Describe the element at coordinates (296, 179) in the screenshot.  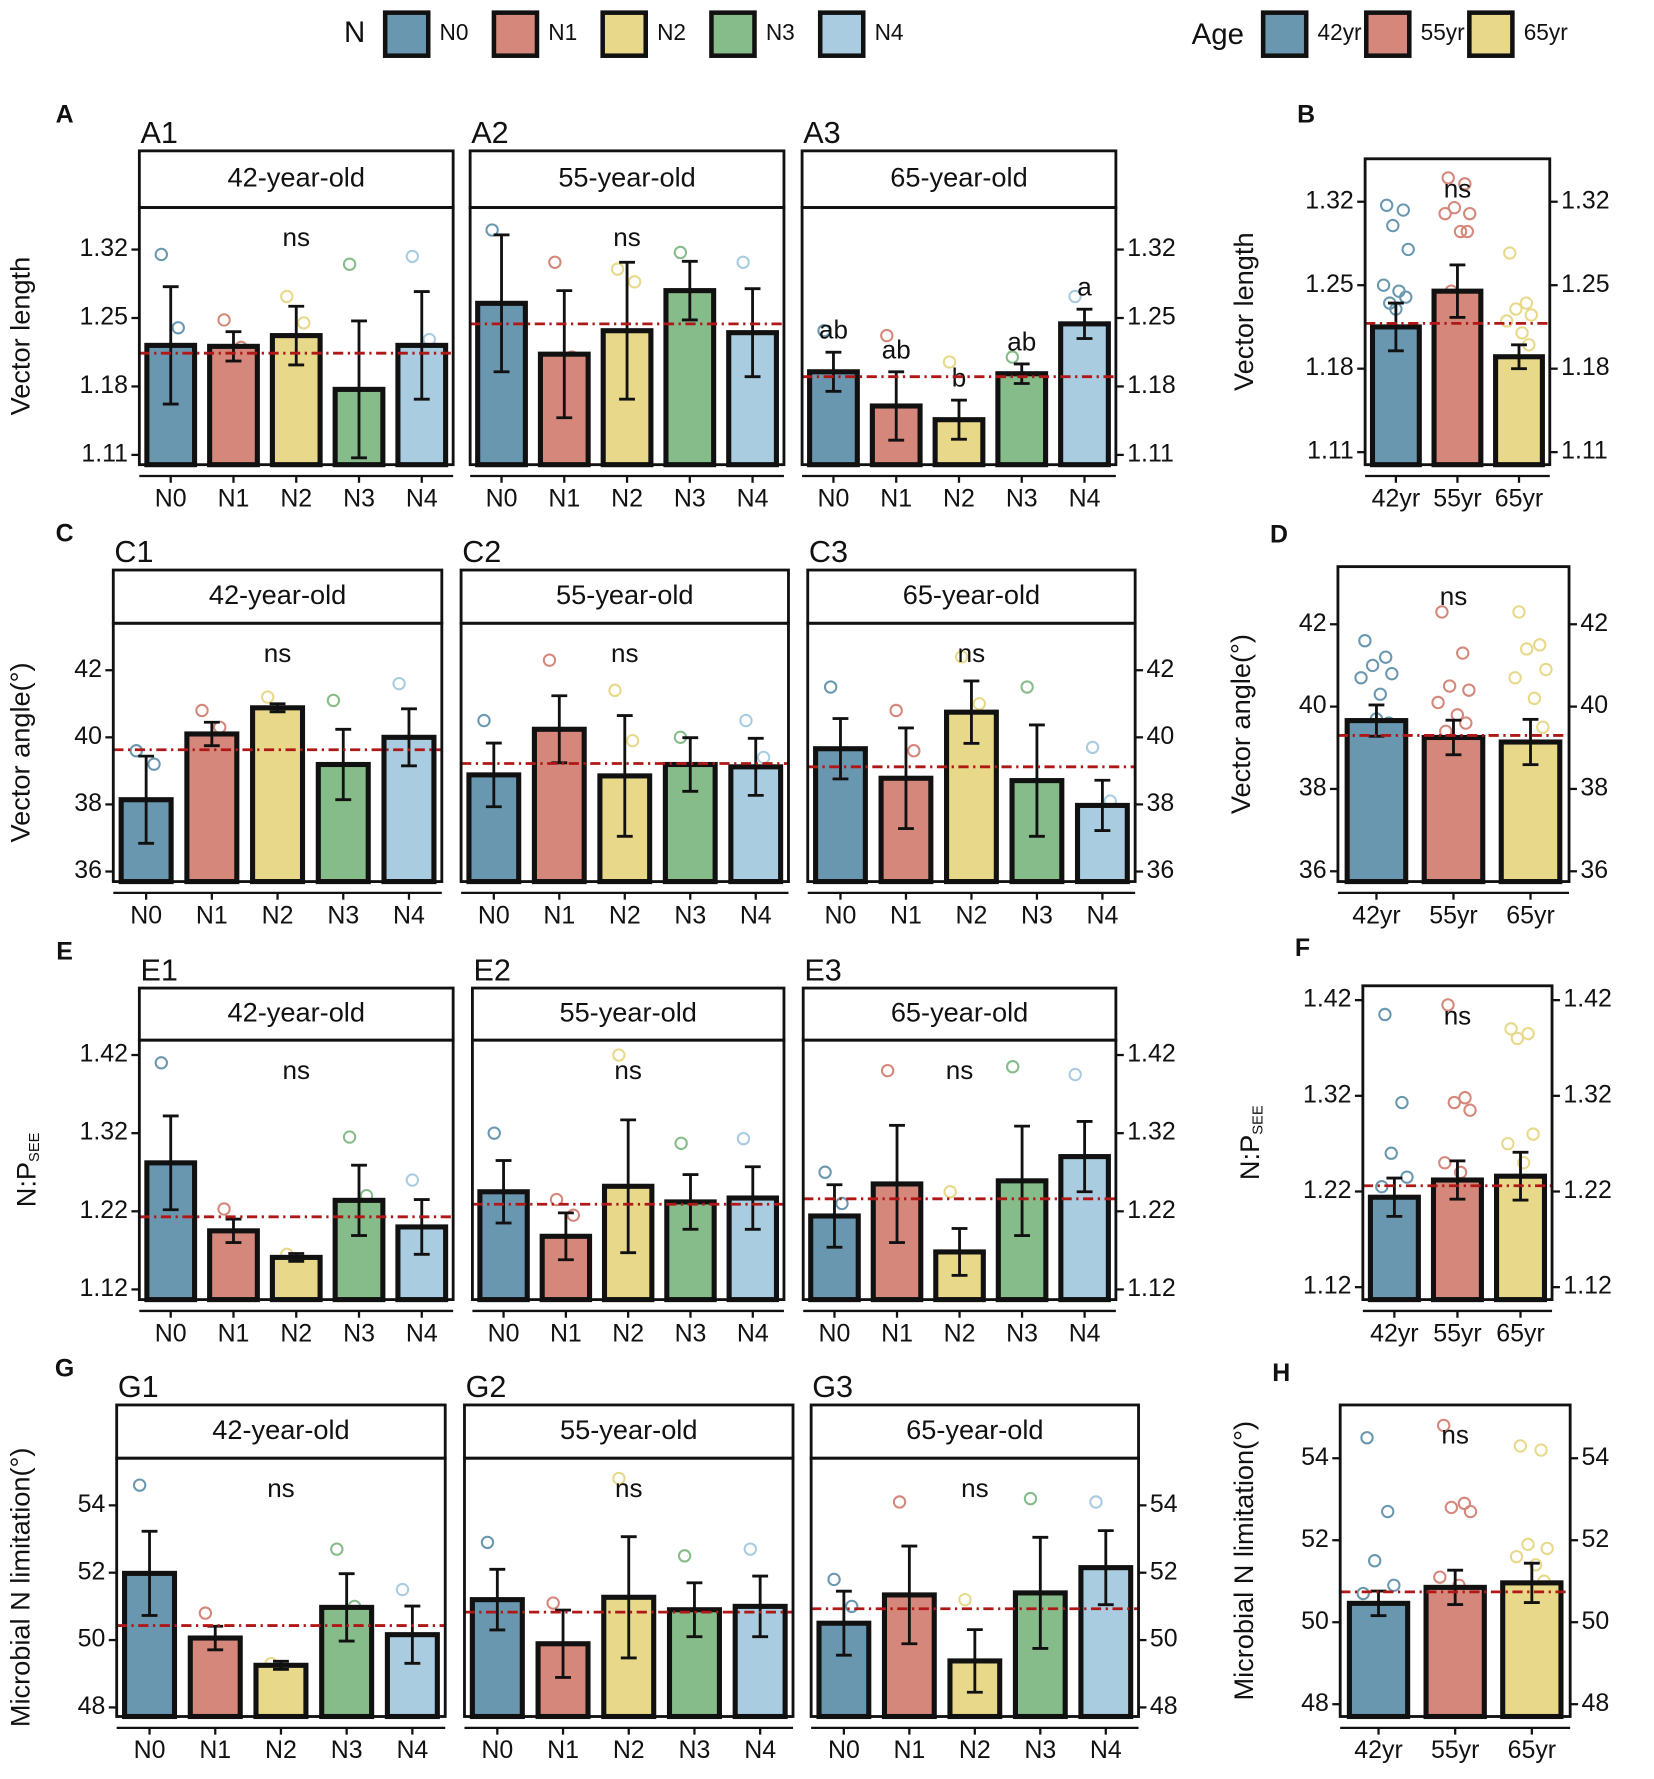
I see `facet-strip` at that location.